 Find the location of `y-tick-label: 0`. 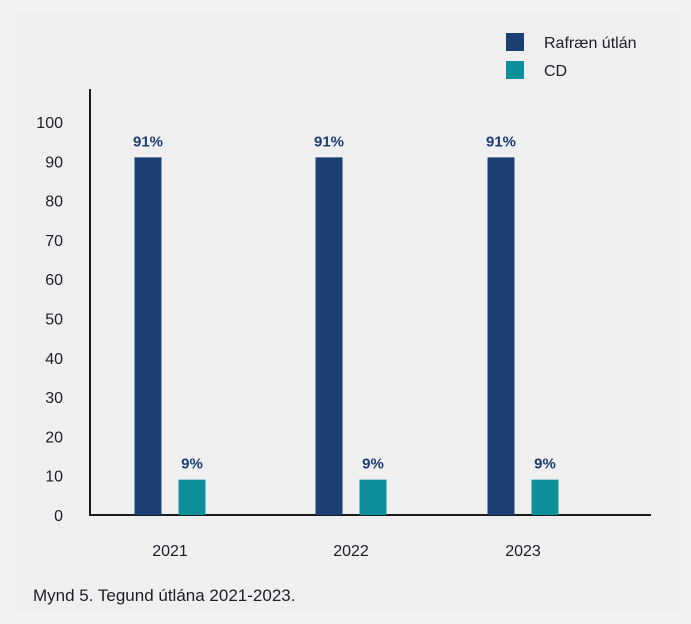

y-tick-label: 0 is located at coordinates (58, 516).